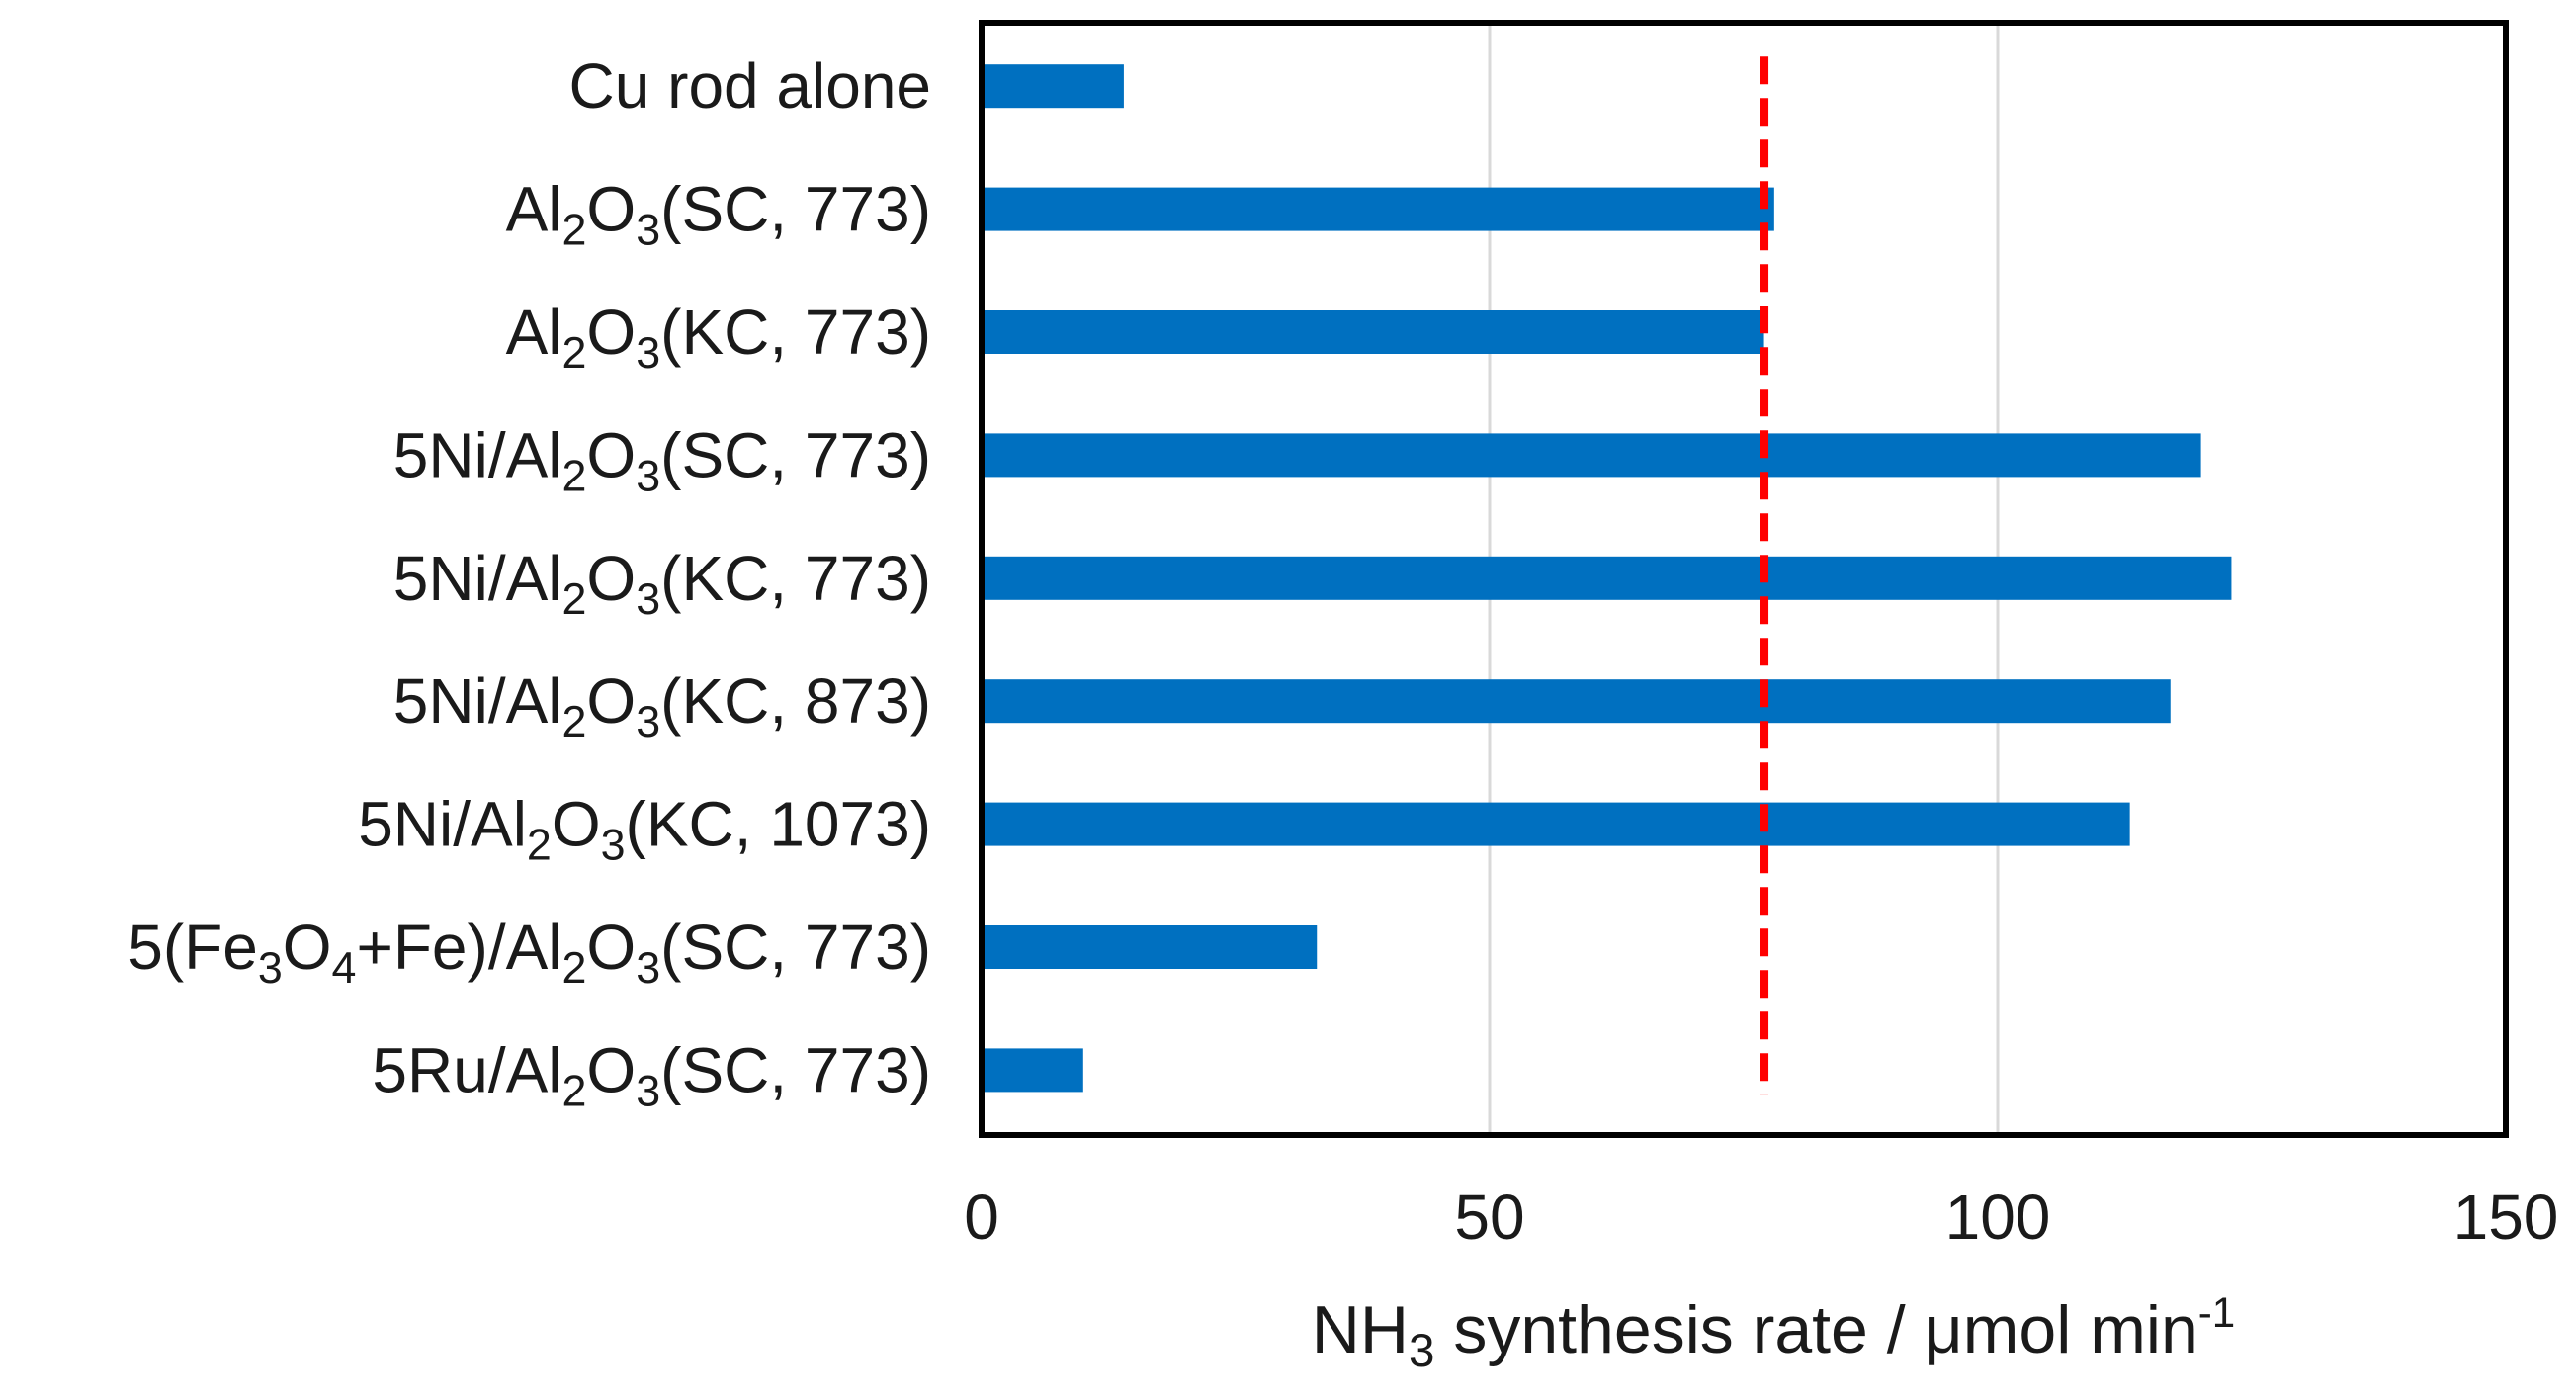 The width and height of the screenshot is (2576, 1400). I want to click on category-label-6: 5Ni/Al2O3(KC, 873), so click(662, 705).